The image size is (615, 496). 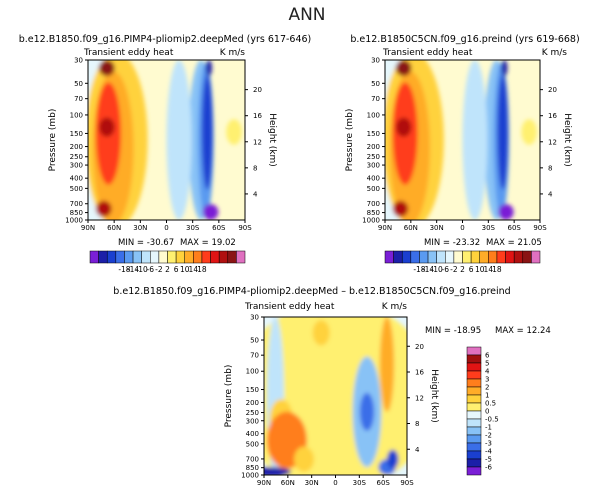 I want to click on colorbar-label: -0.5, so click(x=492, y=420).